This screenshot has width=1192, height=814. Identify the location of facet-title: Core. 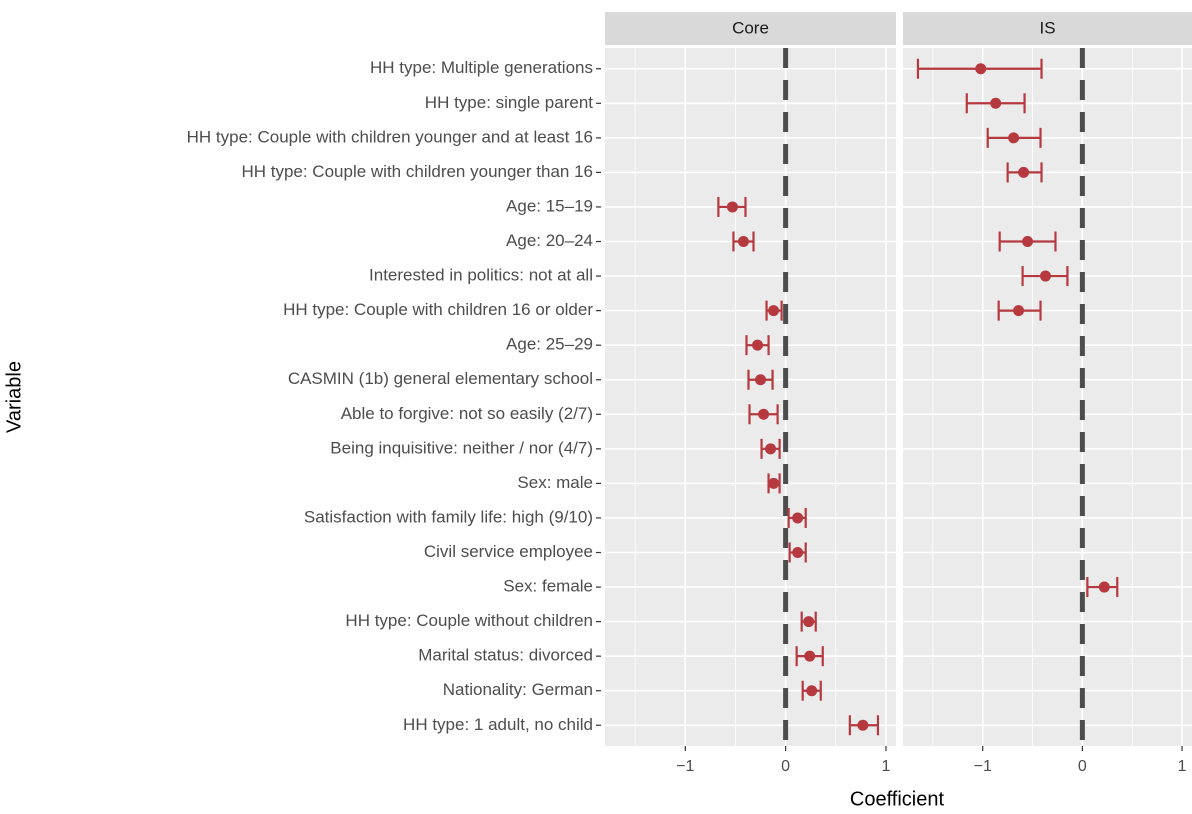
(750, 27).